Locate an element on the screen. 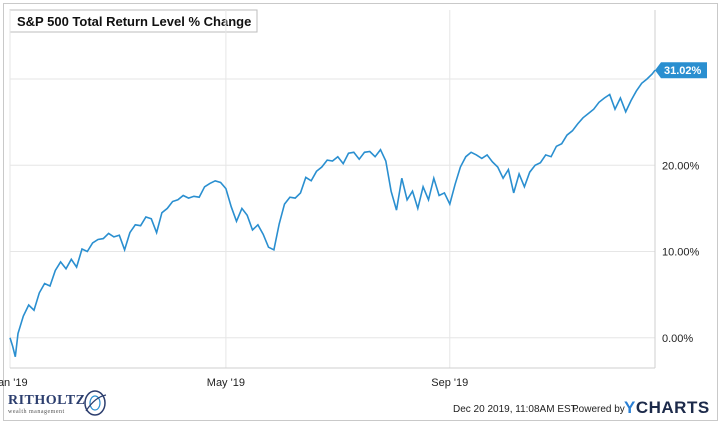  logo-name: RITHOLTZ is located at coordinates (47, 400).